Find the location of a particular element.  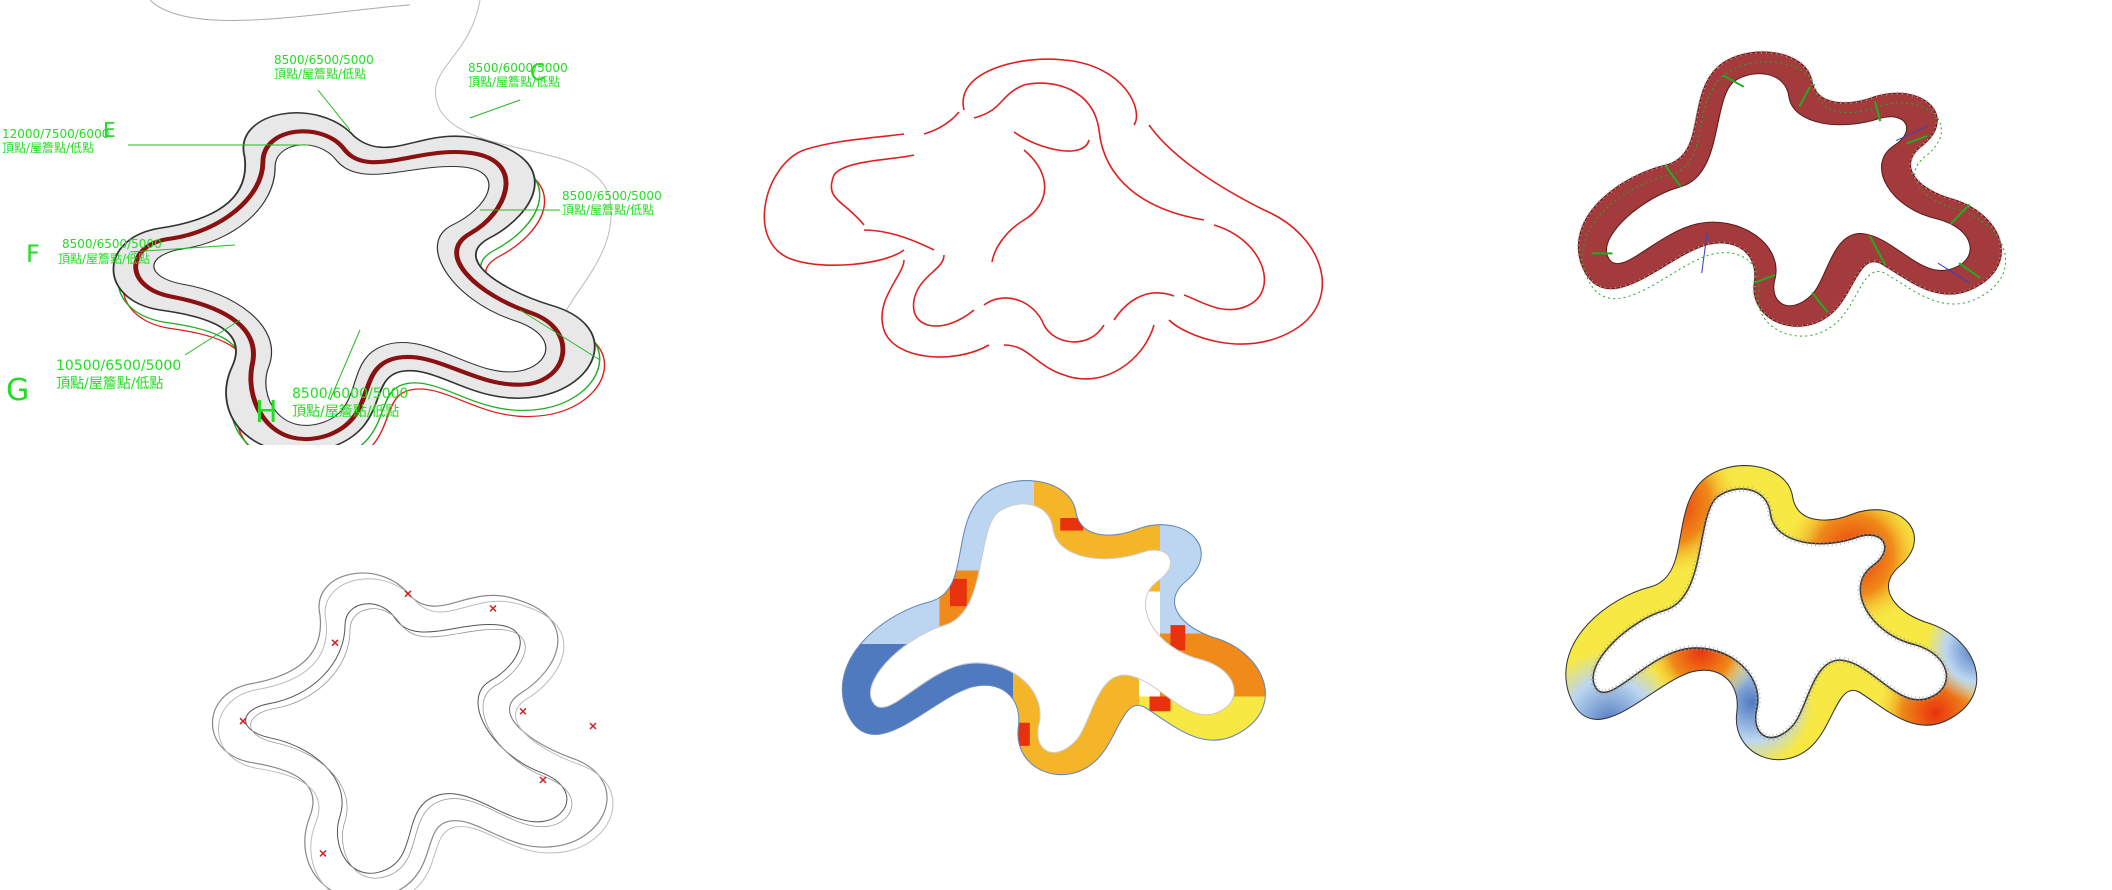

zone-light-blue is located at coordinates (1213, 557).